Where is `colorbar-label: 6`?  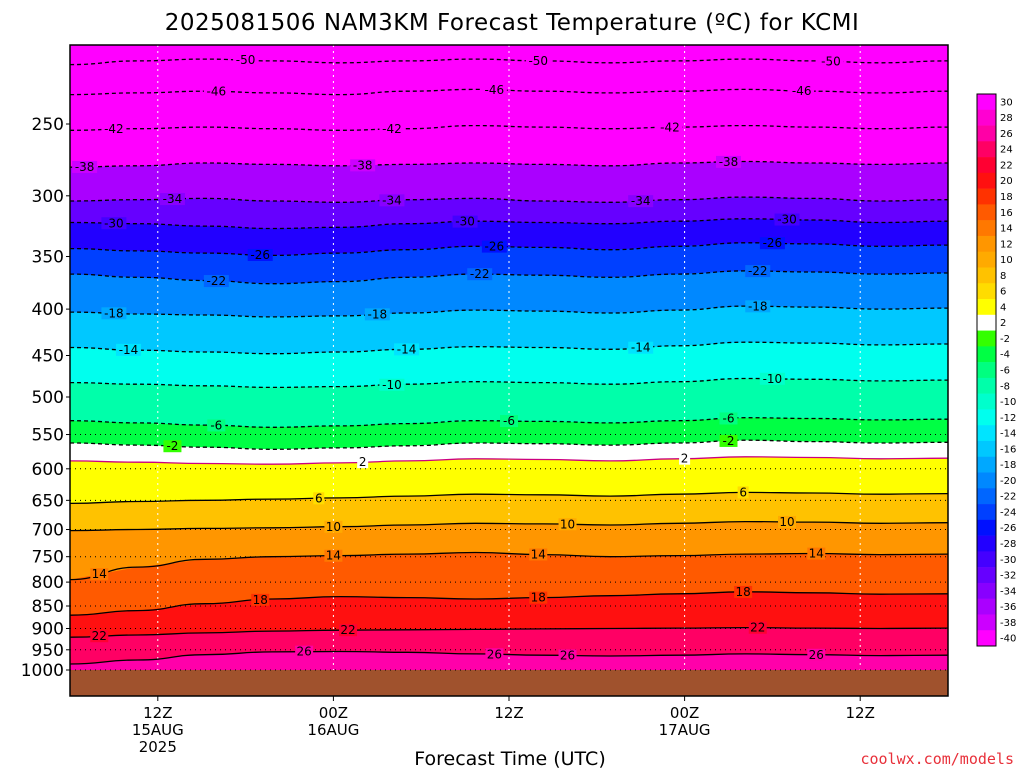
colorbar-label: 6 is located at coordinates (1003, 292).